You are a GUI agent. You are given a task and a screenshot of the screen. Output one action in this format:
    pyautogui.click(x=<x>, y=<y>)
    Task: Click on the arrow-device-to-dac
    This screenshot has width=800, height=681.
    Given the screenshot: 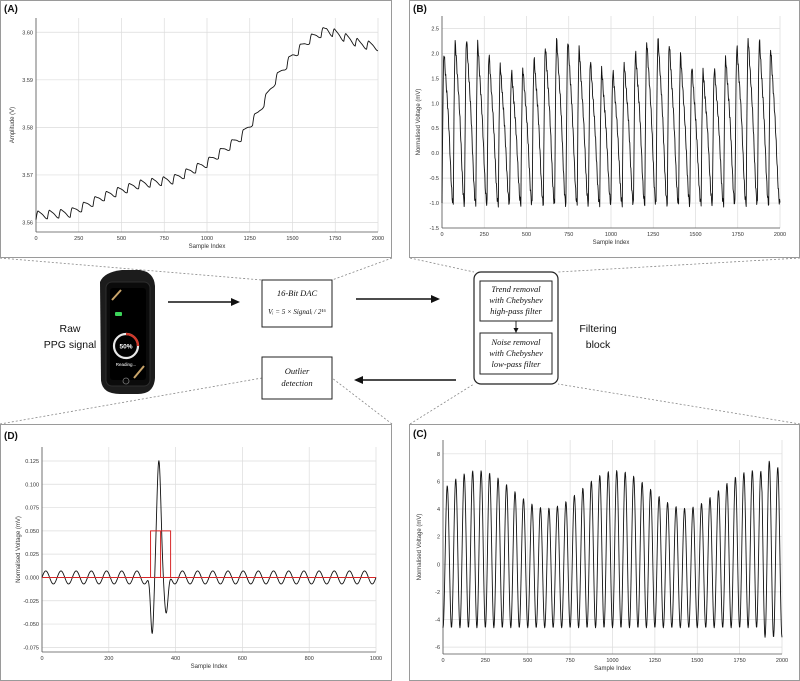 What is the action you would take?
    pyautogui.click(x=204, y=302)
    